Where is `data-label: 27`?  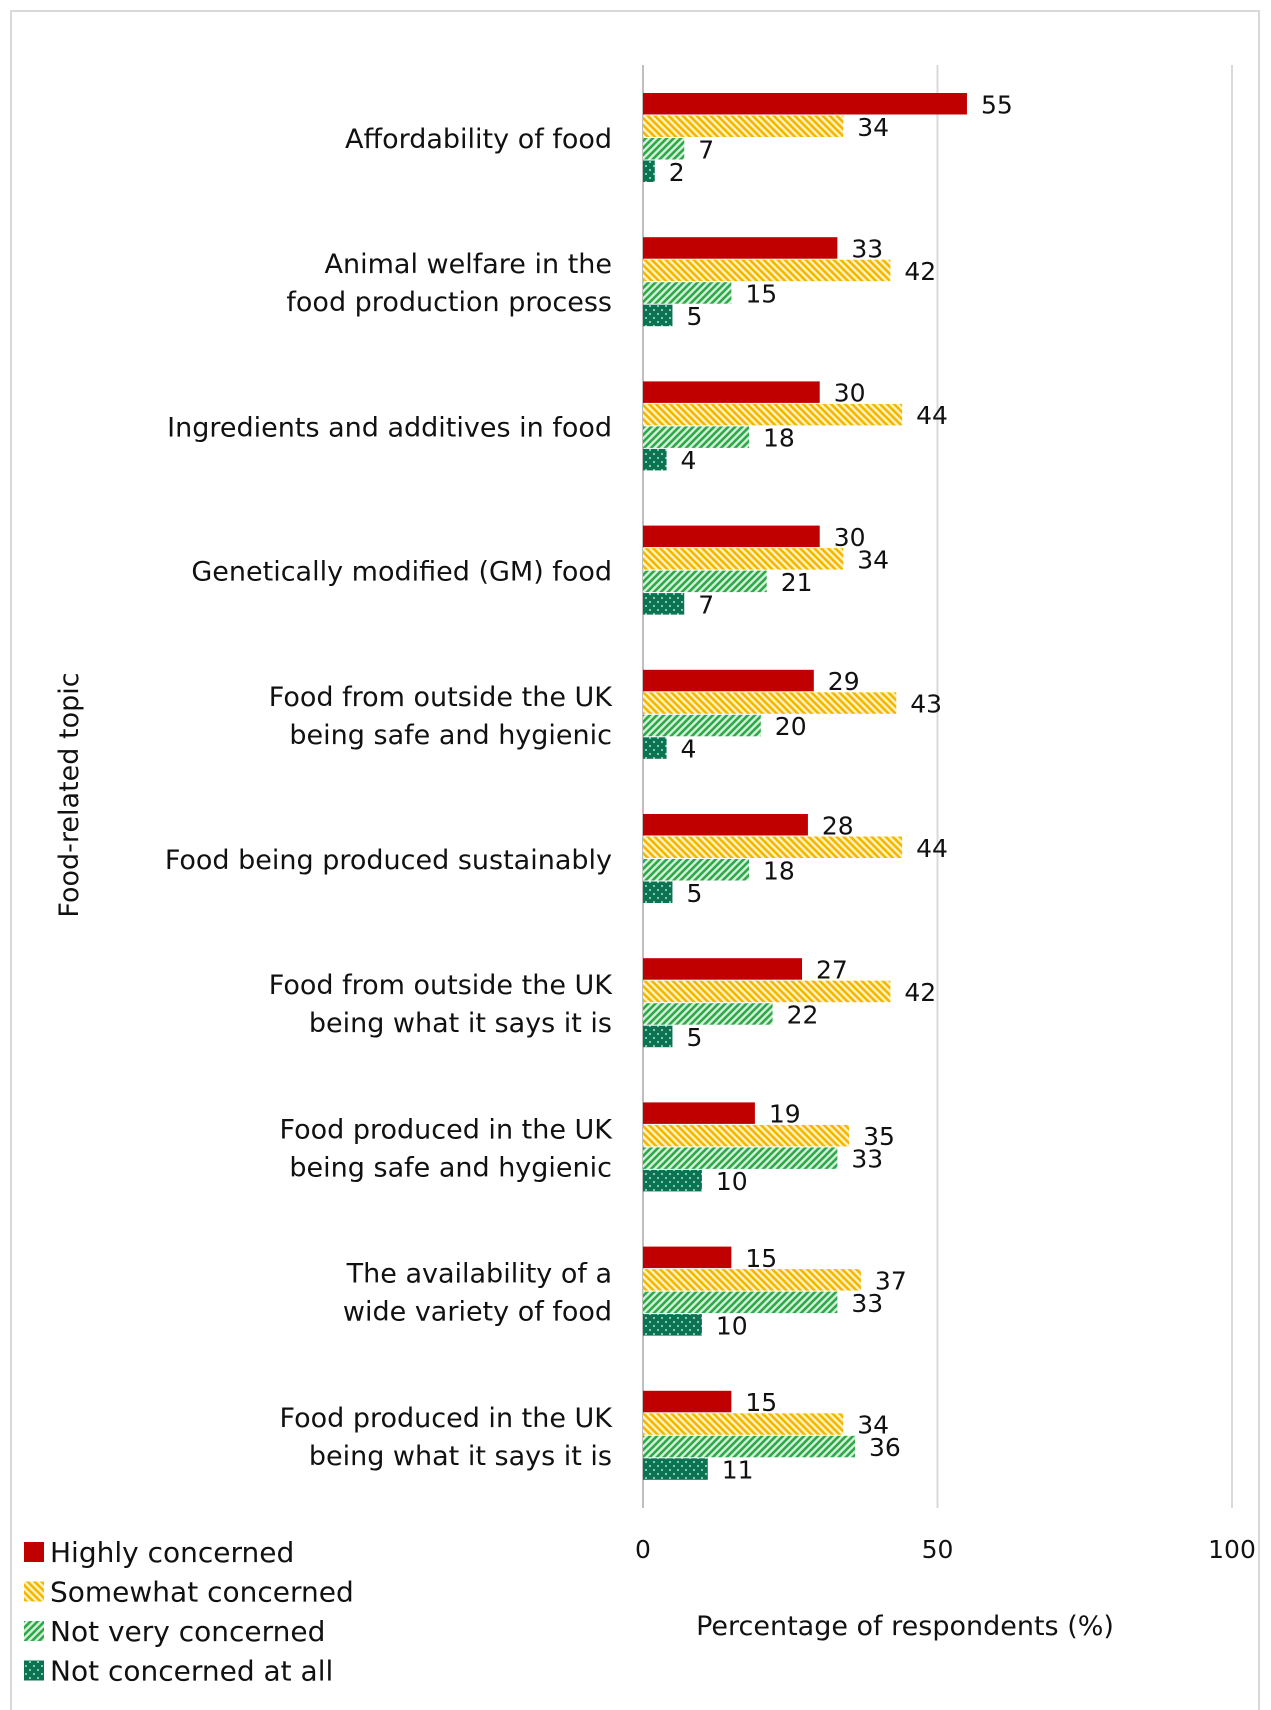 data-label: 27 is located at coordinates (832, 969).